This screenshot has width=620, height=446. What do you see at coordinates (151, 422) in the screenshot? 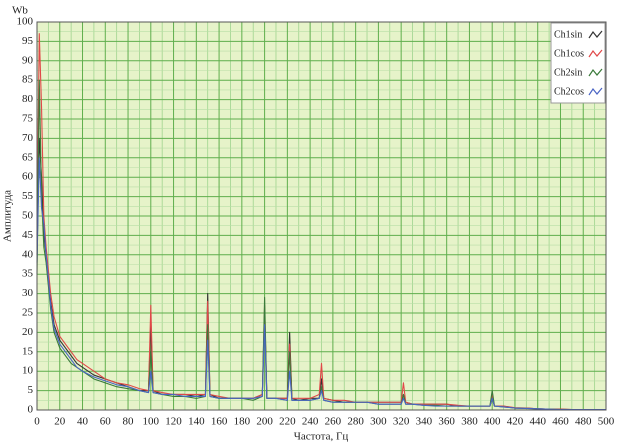
I see `x-tick-label: 100` at bounding box center [151, 422].